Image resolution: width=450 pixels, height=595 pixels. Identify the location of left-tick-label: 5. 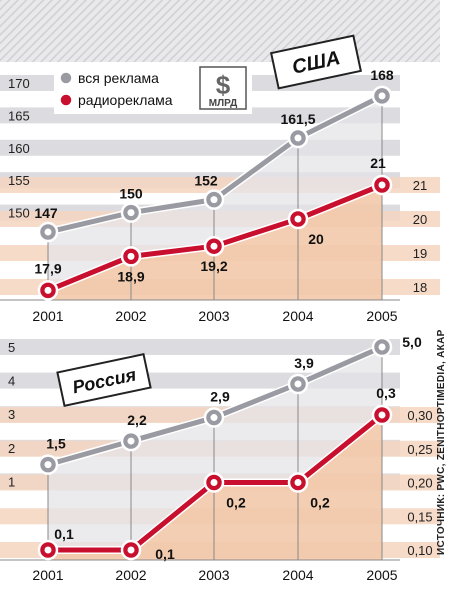
(11, 347).